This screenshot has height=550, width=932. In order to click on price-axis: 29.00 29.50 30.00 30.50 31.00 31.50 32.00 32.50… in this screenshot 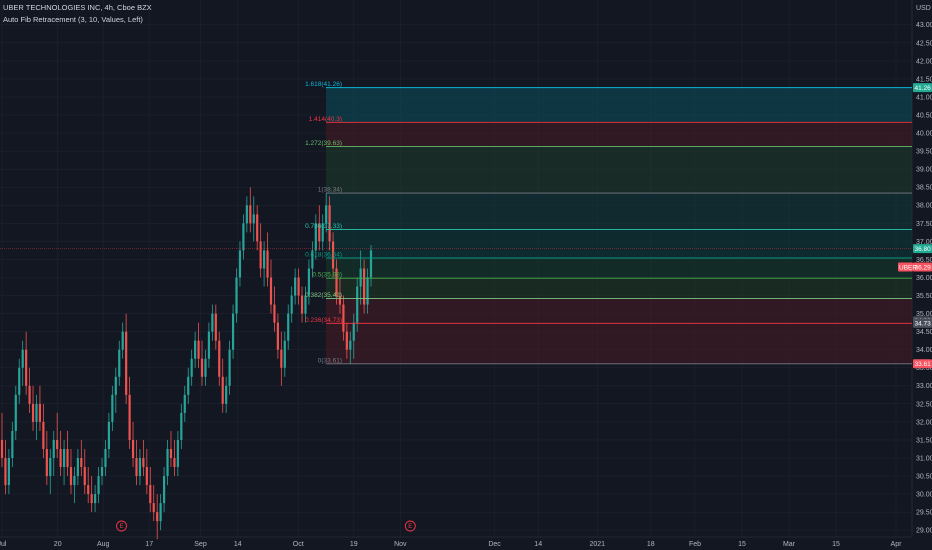, I will do `click(915, 278)`.